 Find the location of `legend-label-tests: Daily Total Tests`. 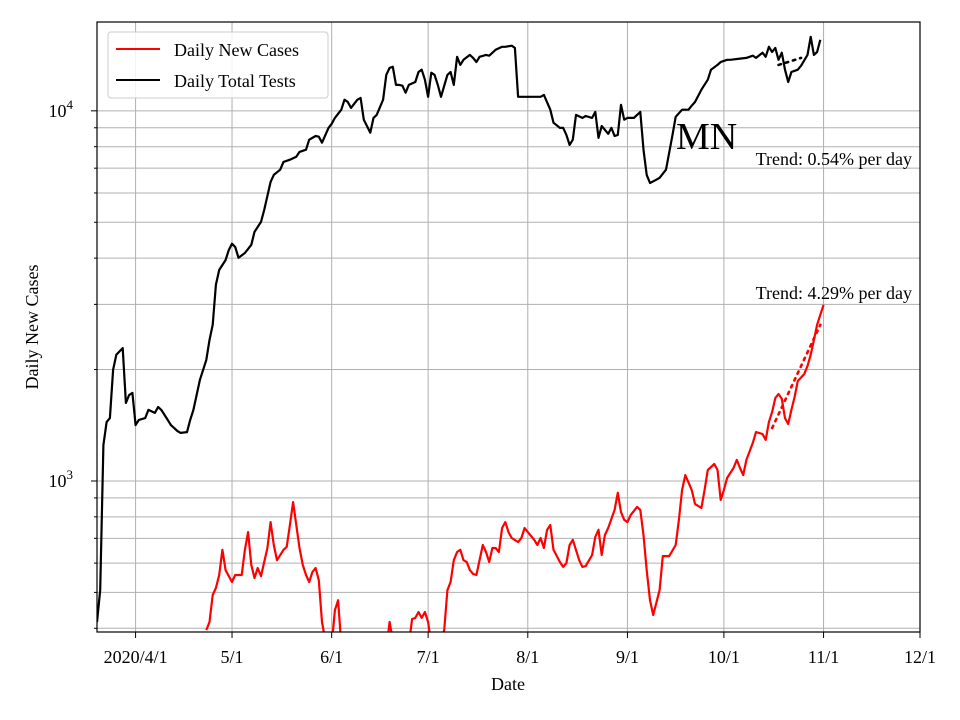

legend-label-tests: Daily Total Tests is located at coordinates (235, 81).